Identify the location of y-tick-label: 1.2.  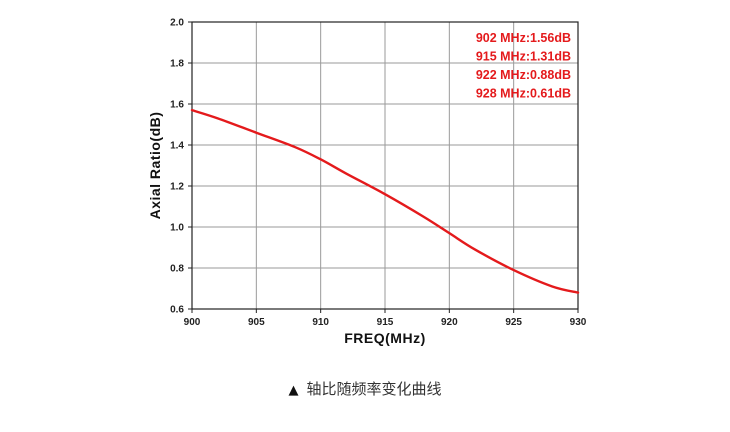
(177, 187).